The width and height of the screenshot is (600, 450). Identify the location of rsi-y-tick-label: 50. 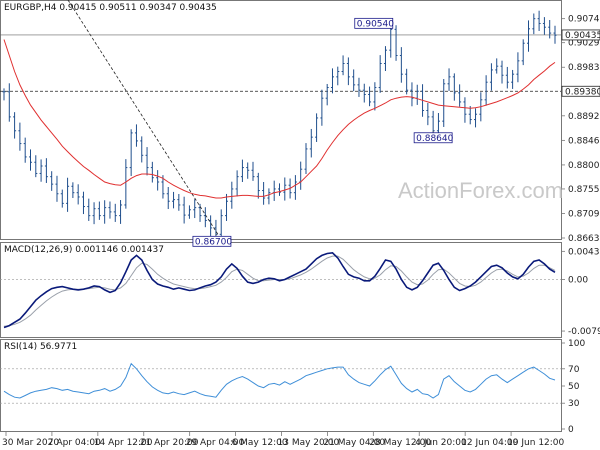
(574, 387).